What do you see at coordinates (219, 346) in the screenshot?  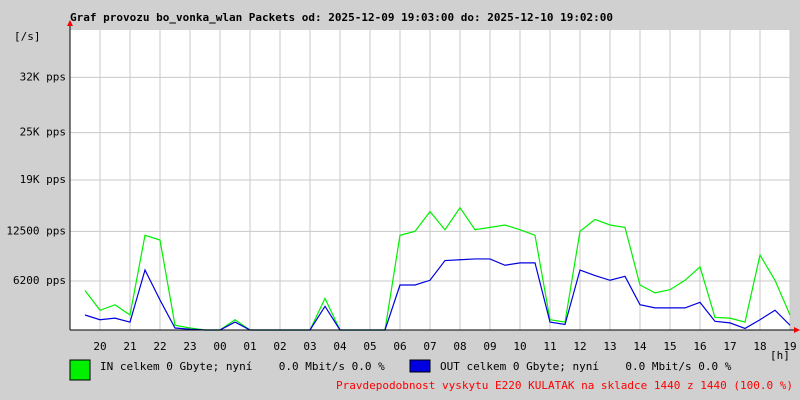 I see `x-tick-label: 00` at bounding box center [219, 346].